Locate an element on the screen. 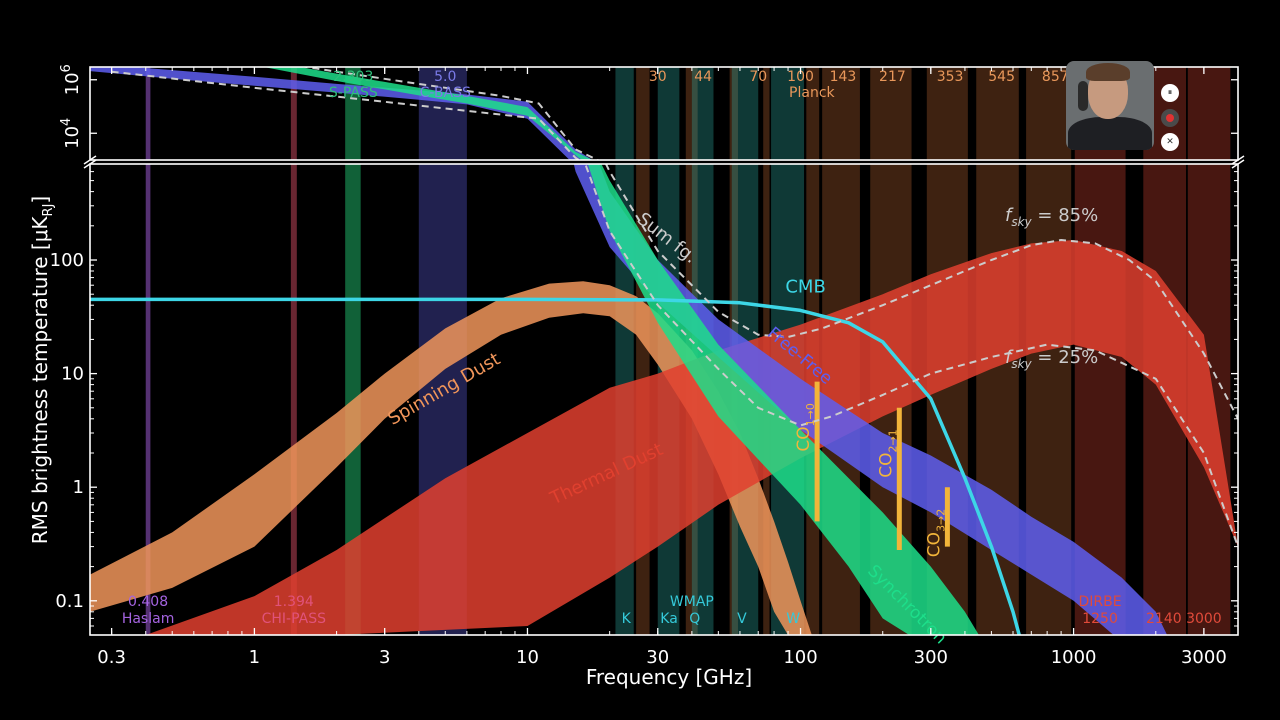 The width and height of the screenshot is (1280, 720). headset-mic is located at coordinates (1083, 96).